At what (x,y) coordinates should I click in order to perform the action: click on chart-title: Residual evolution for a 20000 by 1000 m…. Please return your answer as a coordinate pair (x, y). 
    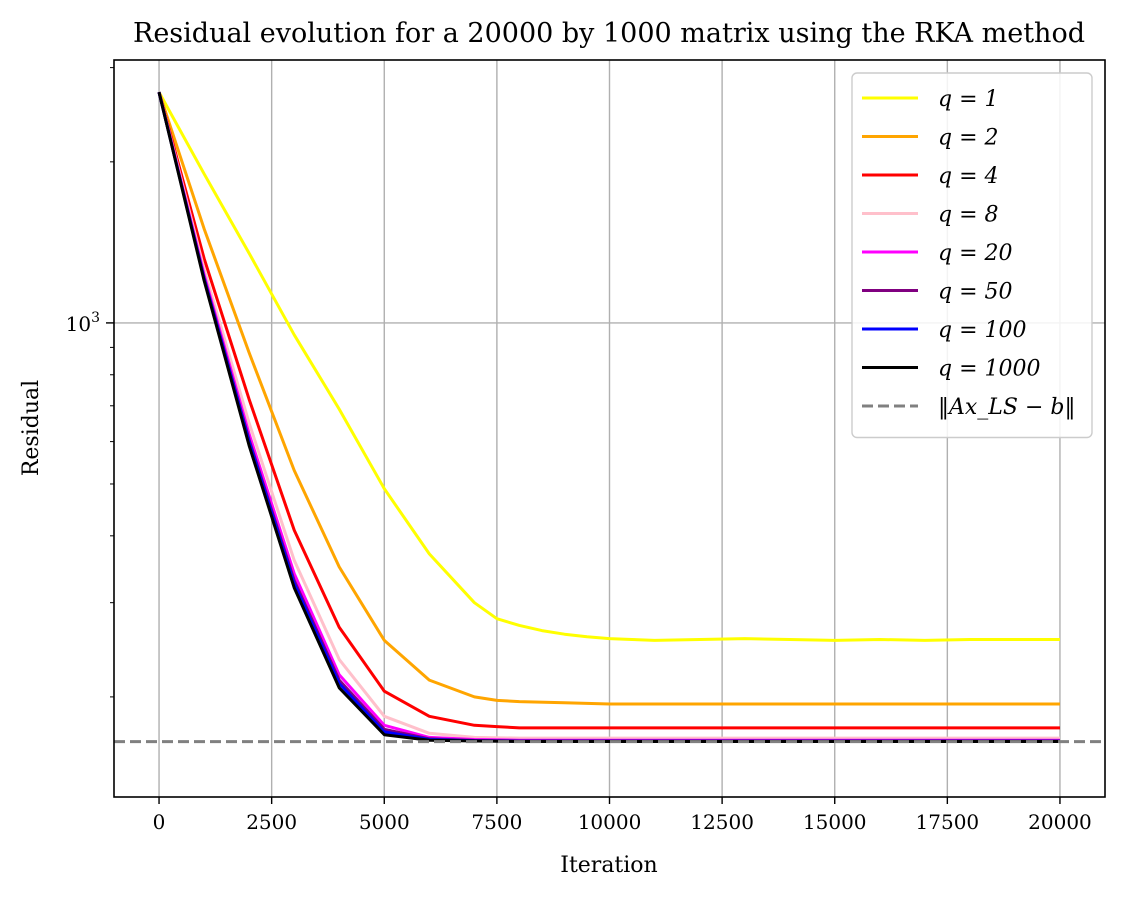
    Looking at the image, I should click on (609, 33).